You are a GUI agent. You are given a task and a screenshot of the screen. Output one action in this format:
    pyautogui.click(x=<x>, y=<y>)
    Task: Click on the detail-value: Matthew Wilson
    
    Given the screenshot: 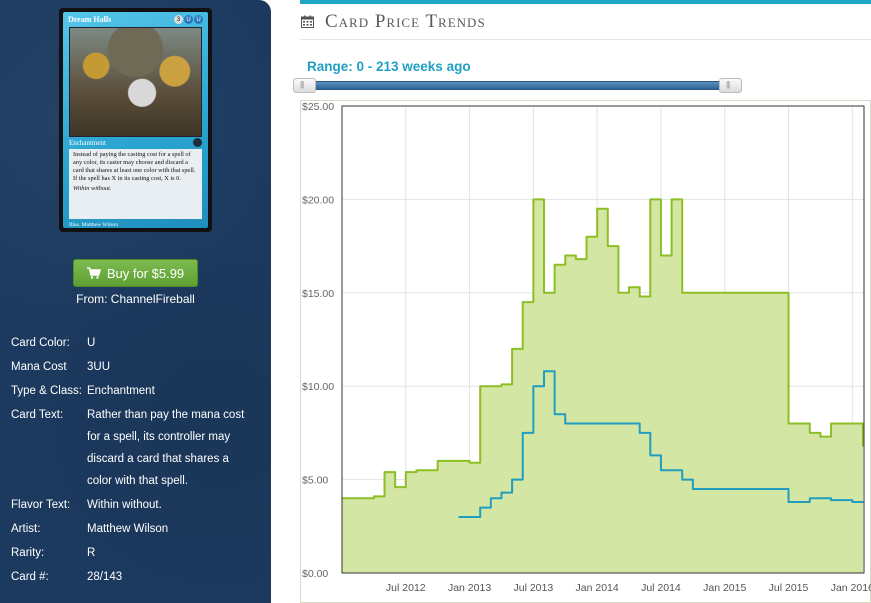 What is the action you would take?
    pyautogui.click(x=128, y=529)
    